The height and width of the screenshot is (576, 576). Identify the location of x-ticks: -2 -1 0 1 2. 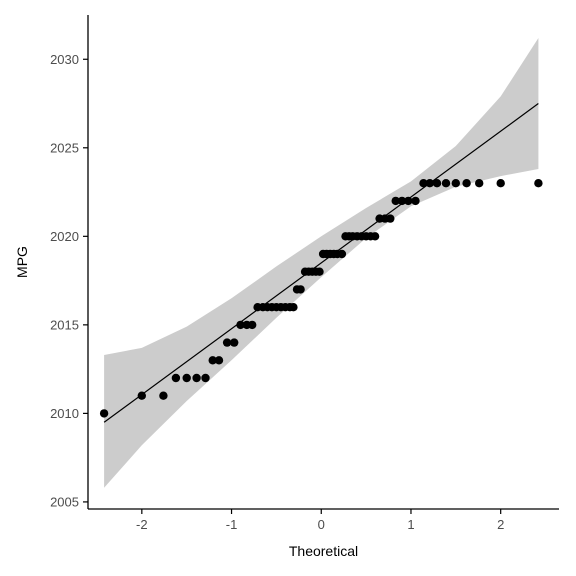
(320, 520).